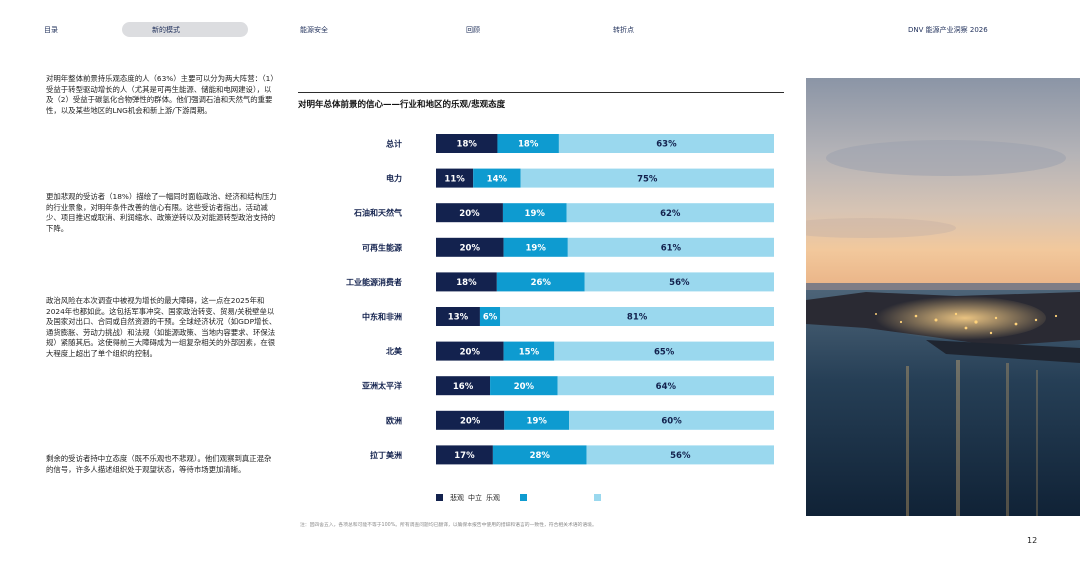 The image size is (1080, 570). What do you see at coordinates (623, 30) in the screenshot?
I see `nav-turning-point: 转折点` at bounding box center [623, 30].